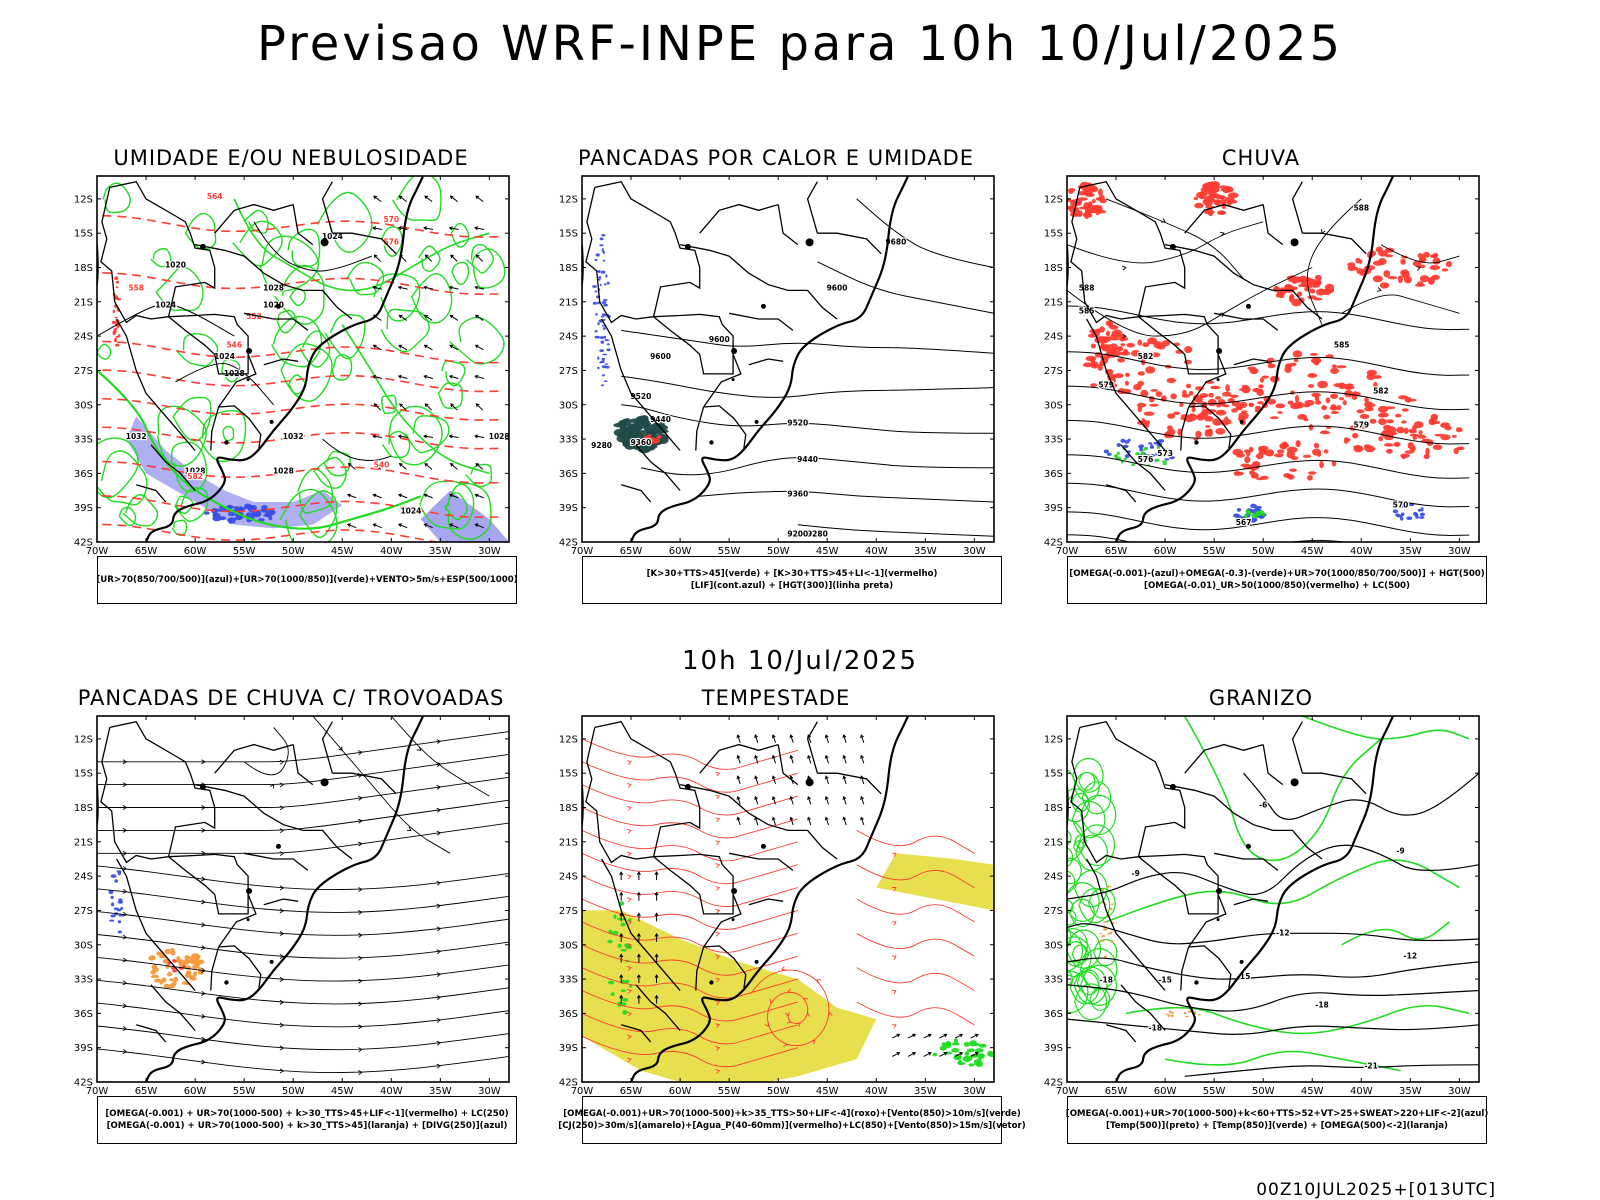 Image resolution: width=1600 pixels, height=1200 pixels. I want to click on contour-label: -9, so click(1136, 873).